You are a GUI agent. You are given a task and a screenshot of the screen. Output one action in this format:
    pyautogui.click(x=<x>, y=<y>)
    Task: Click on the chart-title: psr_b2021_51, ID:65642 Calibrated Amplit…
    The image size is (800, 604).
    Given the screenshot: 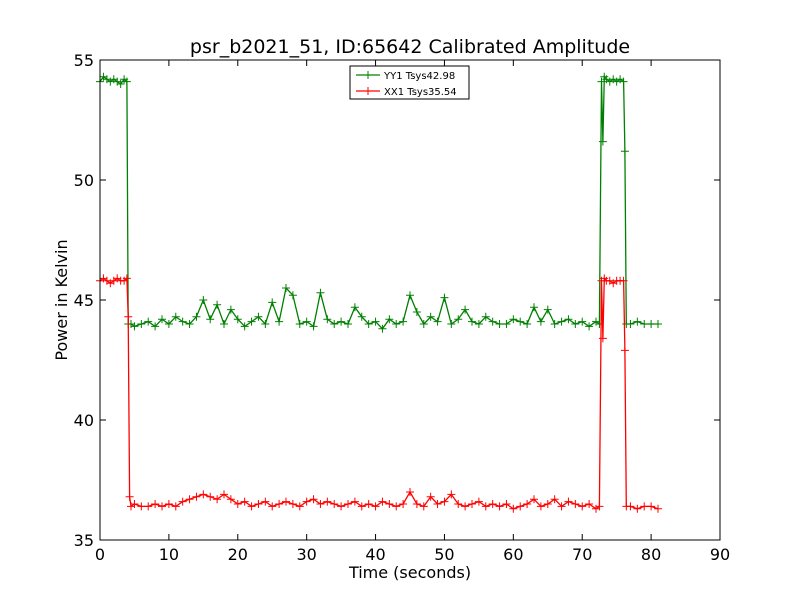 What is the action you would take?
    pyautogui.click(x=410, y=47)
    